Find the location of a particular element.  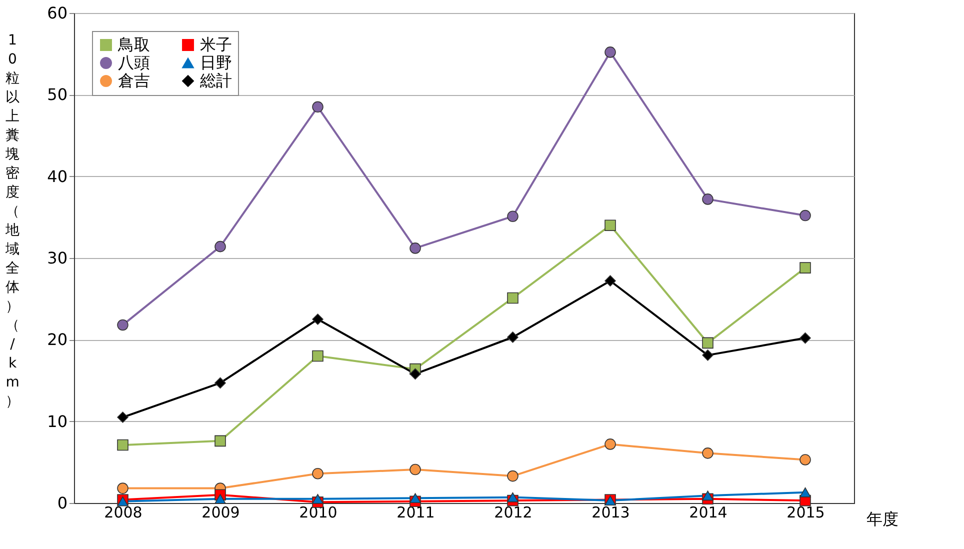

x-tick-label: 2013 is located at coordinates (611, 513).